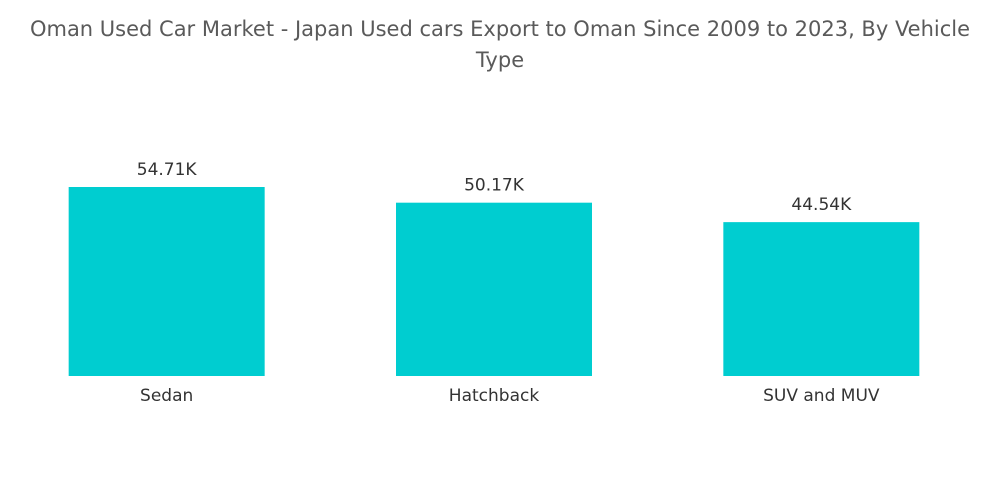  I want to click on x-tick-label: Hatchback, so click(494, 396).